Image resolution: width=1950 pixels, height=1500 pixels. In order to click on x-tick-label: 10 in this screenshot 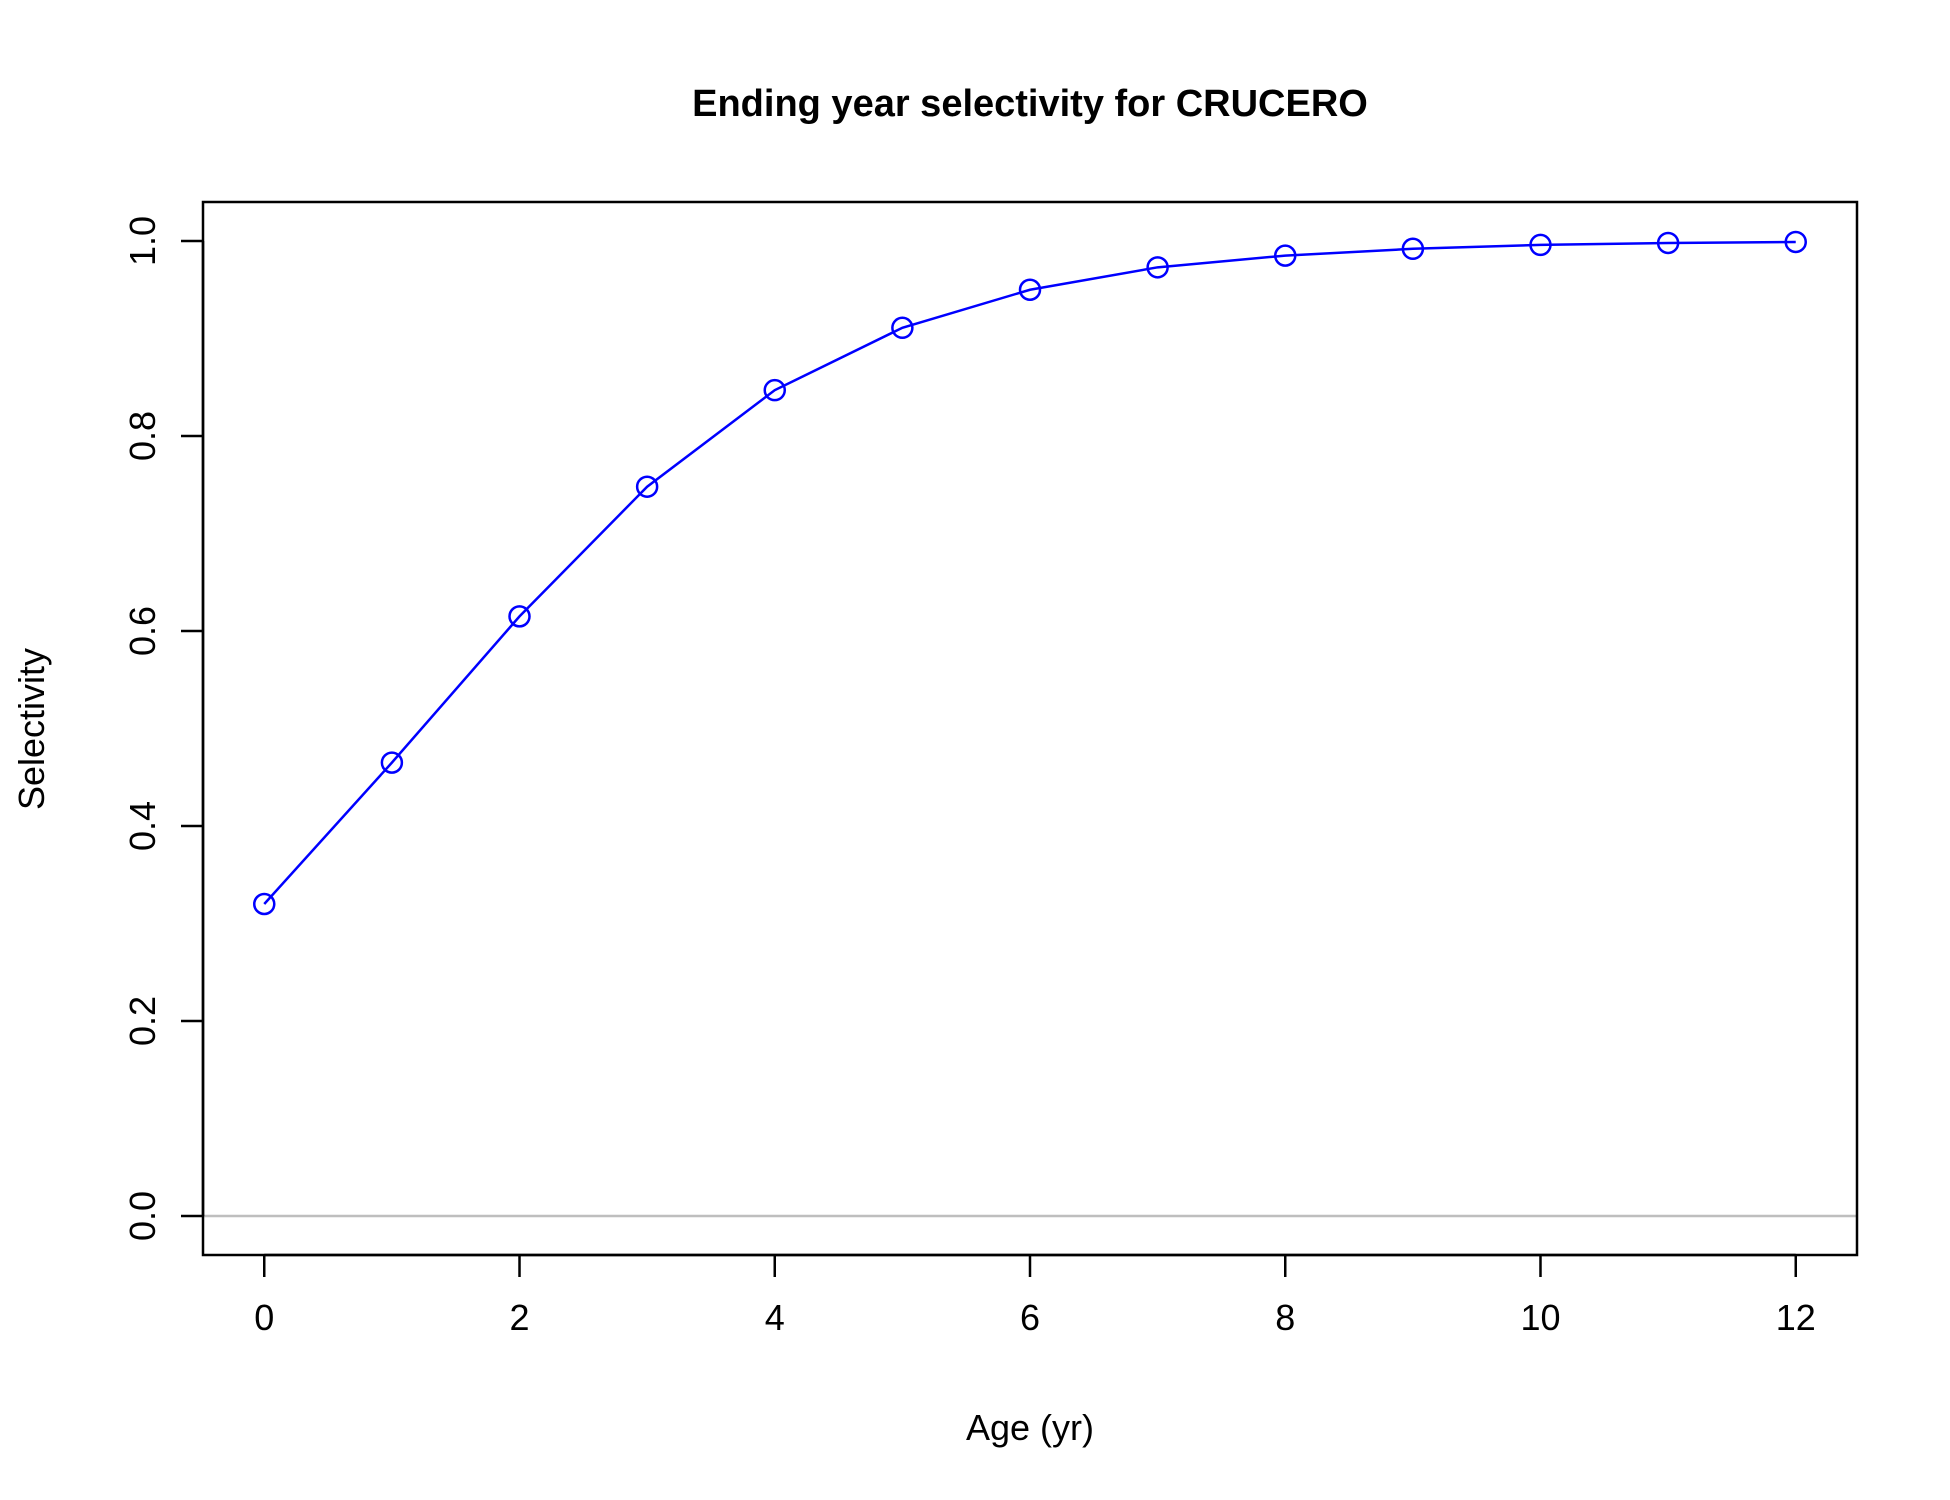, I will do `click(1540, 1317)`.